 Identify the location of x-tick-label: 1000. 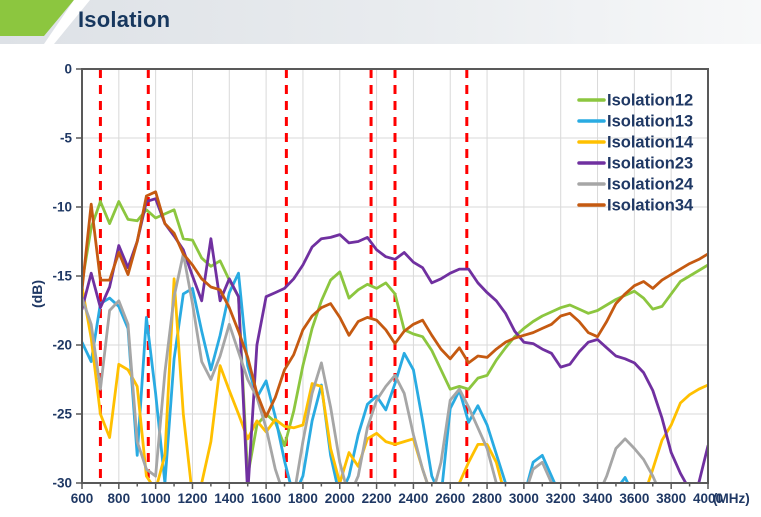
(156, 498).